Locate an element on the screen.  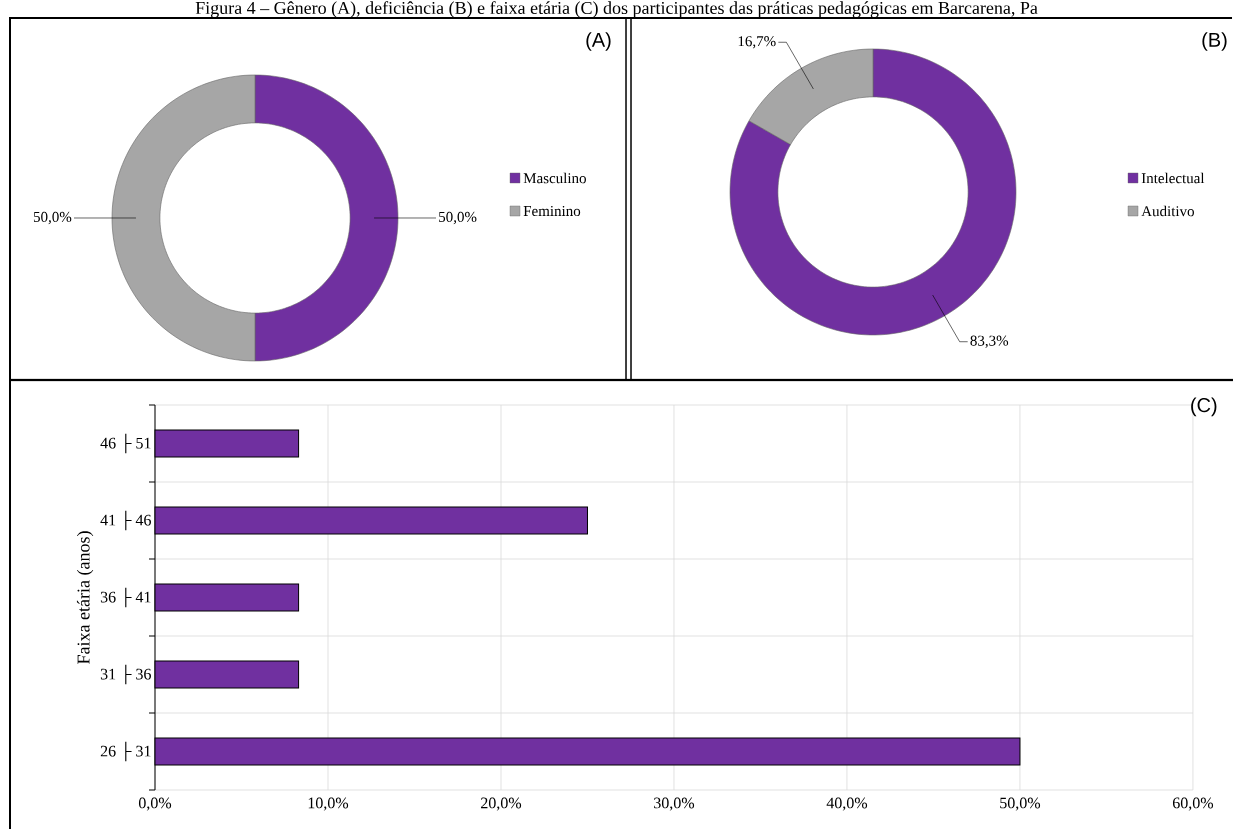
legend-label: Feminino is located at coordinates (552, 211).